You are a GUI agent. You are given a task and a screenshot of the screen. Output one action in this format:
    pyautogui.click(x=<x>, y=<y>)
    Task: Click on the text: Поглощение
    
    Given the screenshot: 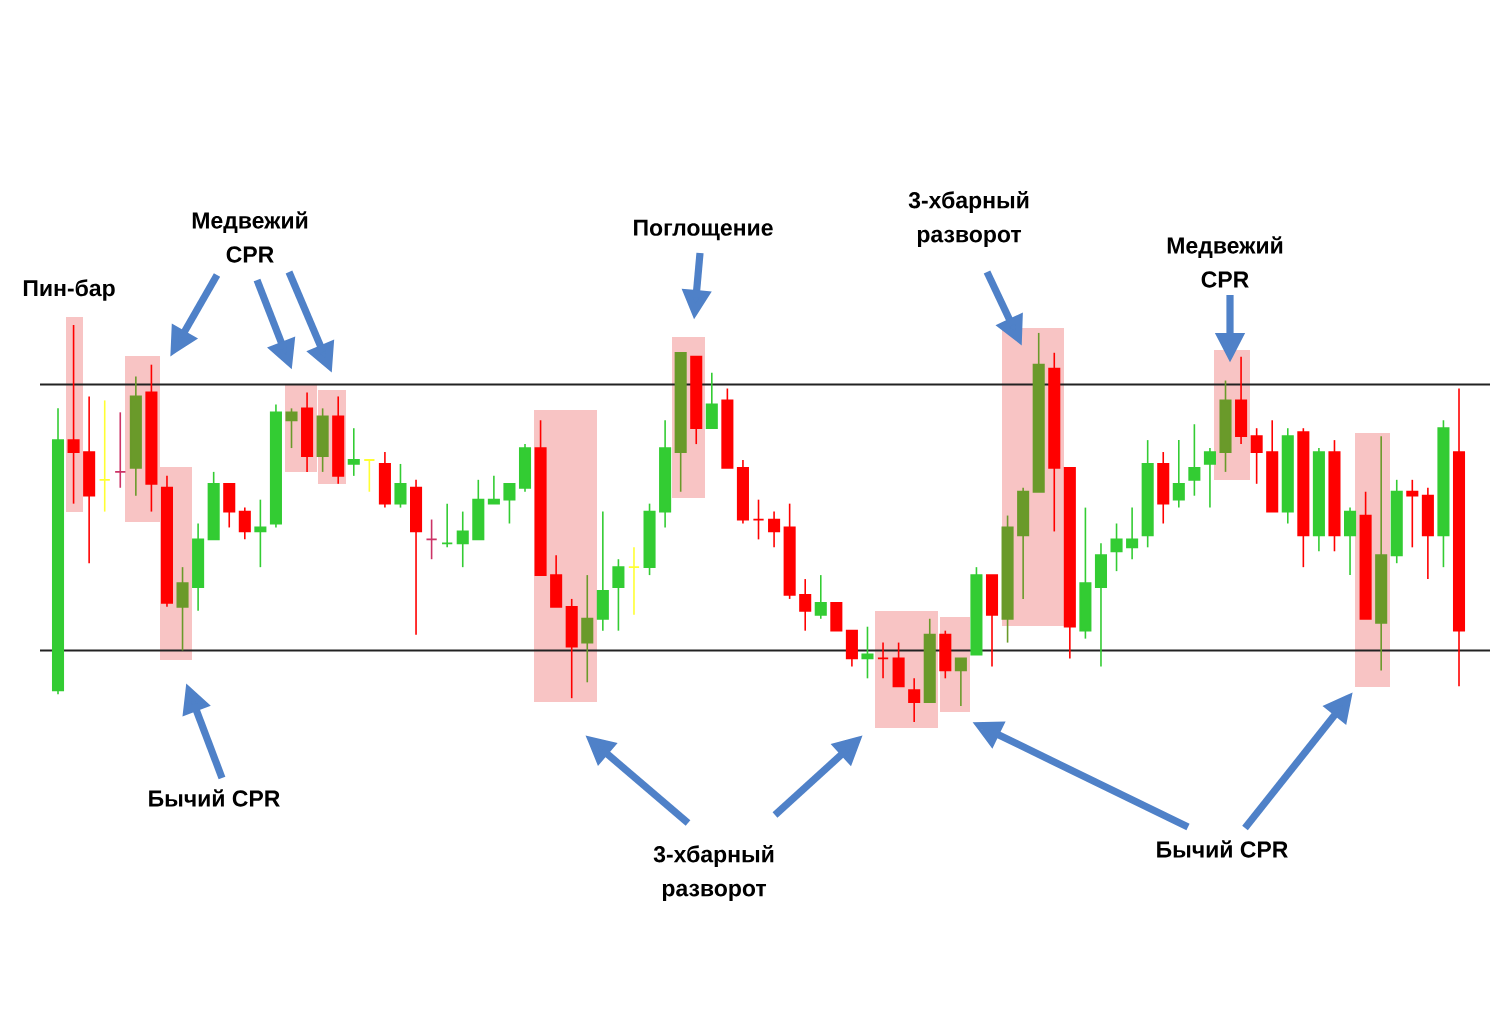 What is the action you would take?
    pyautogui.click(x=703, y=230)
    